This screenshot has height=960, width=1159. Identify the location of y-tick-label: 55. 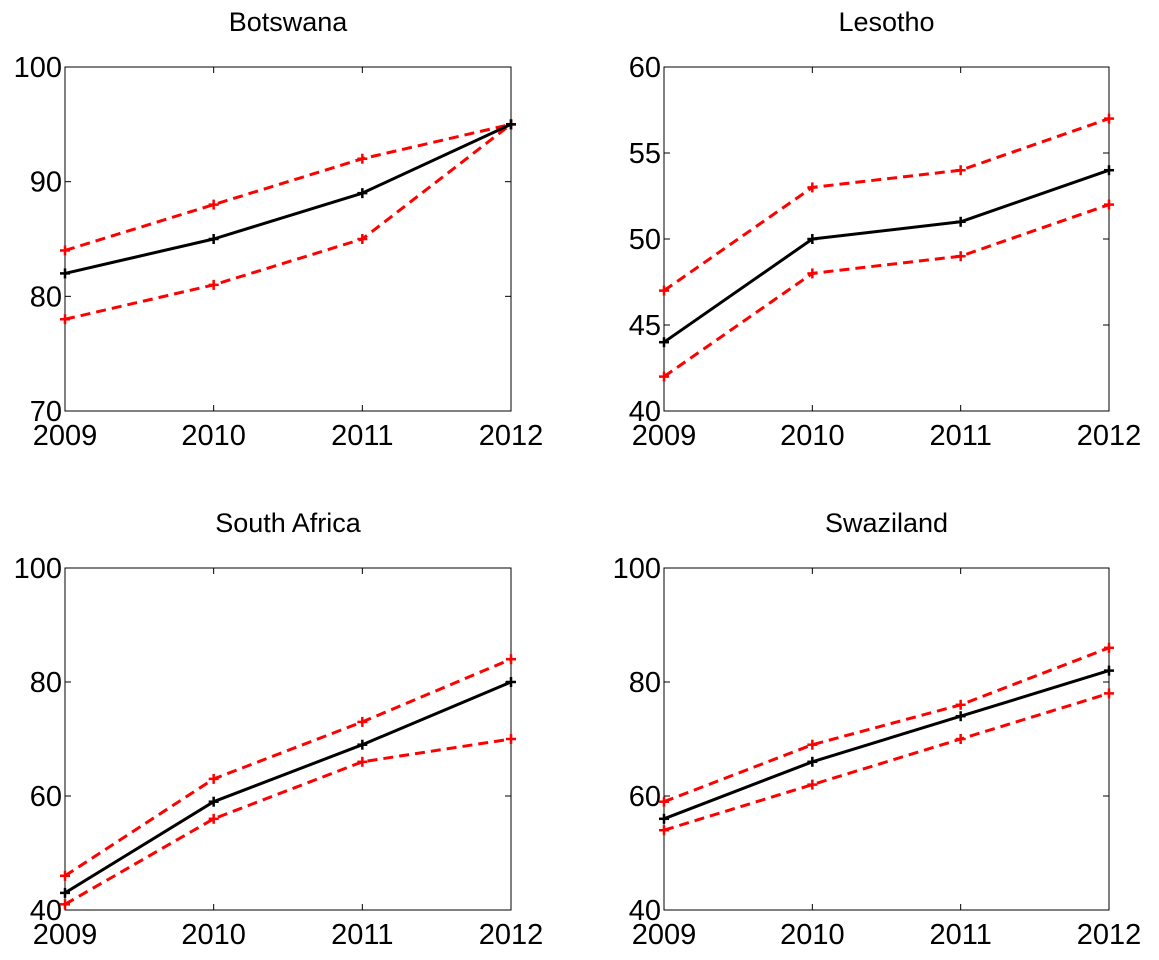
(645, 154).